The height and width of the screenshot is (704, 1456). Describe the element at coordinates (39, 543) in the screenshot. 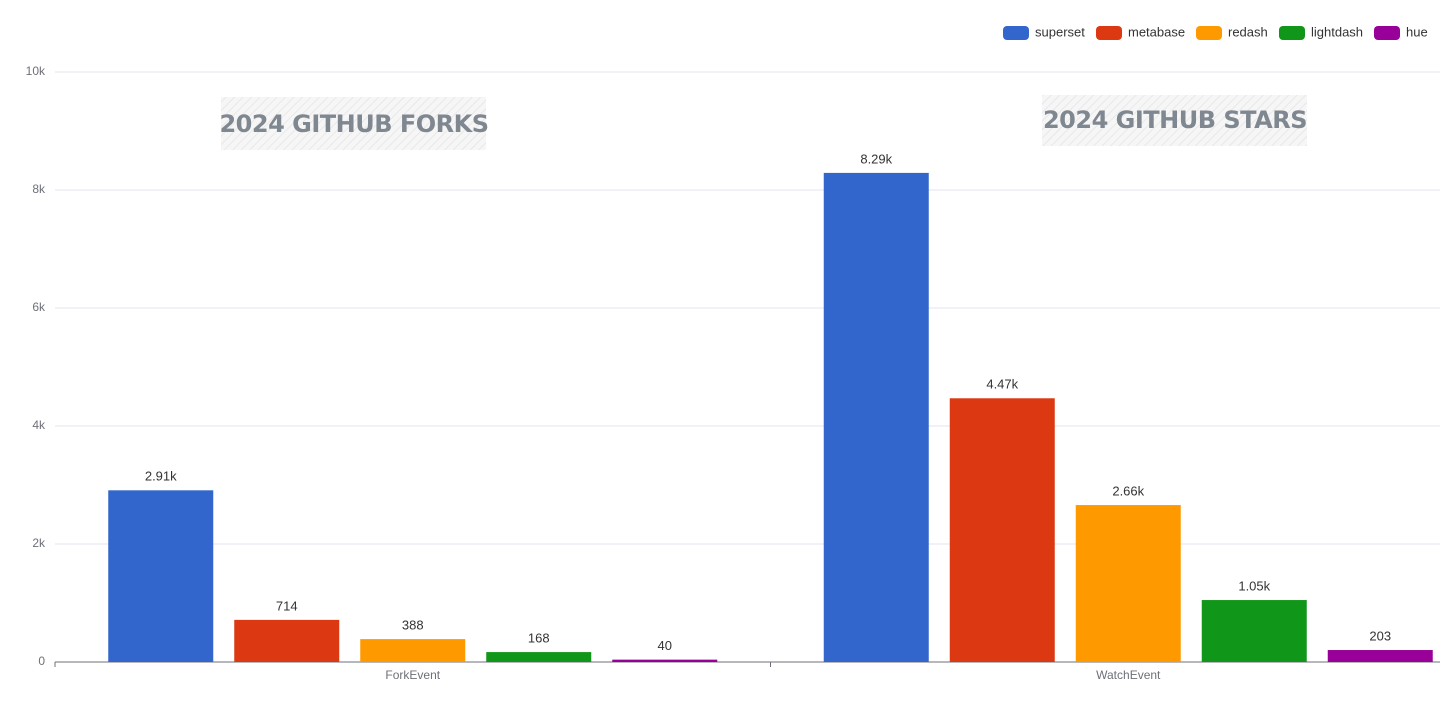

I see `y-tick-label: 2k` at that location.